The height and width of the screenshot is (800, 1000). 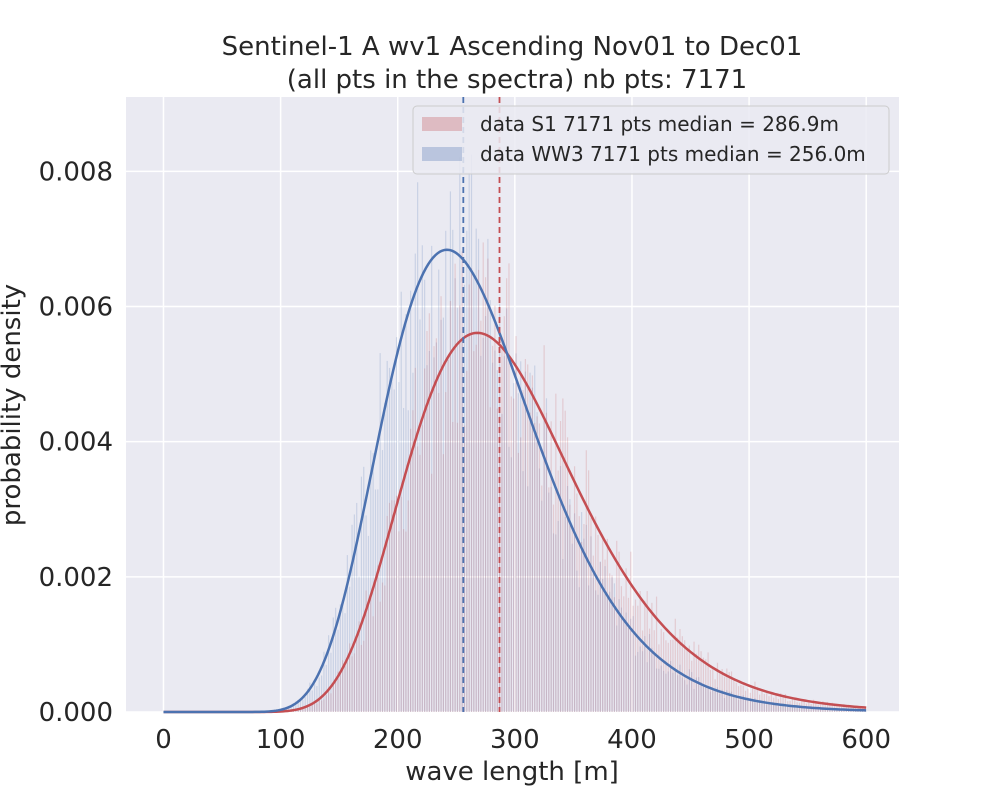 I want to click on y-tick-labels: 0.000 0.002 0.004 0.006 0.008, so click(x=76, y=442).